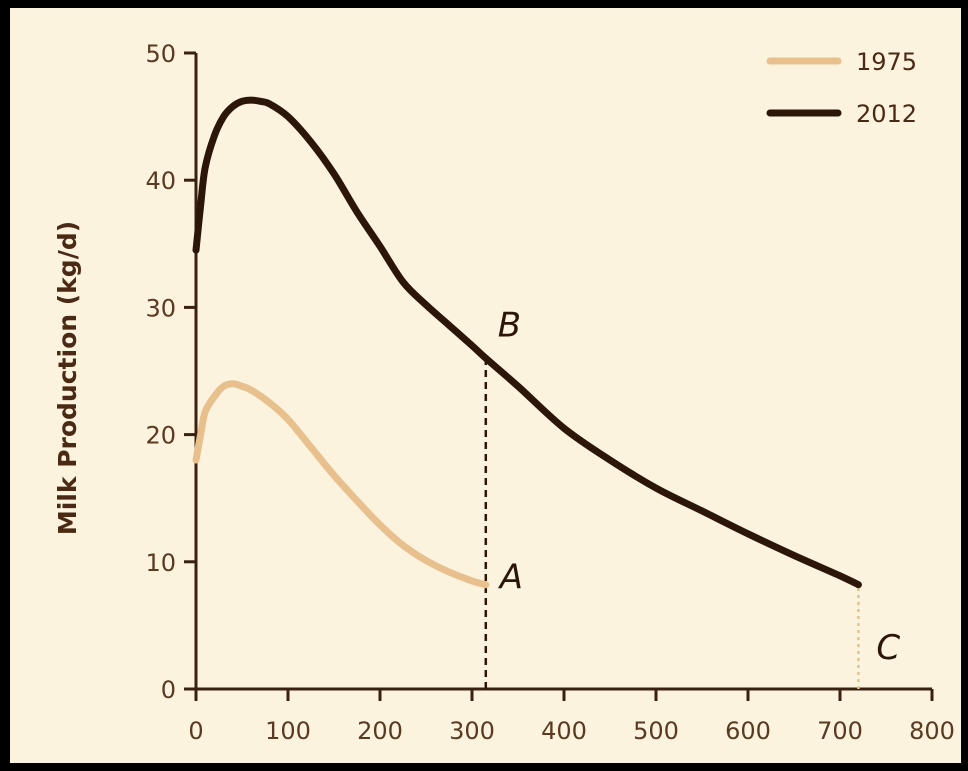  What do you see at coordinates (168, 690) in the screenshot?
I see `y-tick-label: 0` at bounding box center [168, 690].